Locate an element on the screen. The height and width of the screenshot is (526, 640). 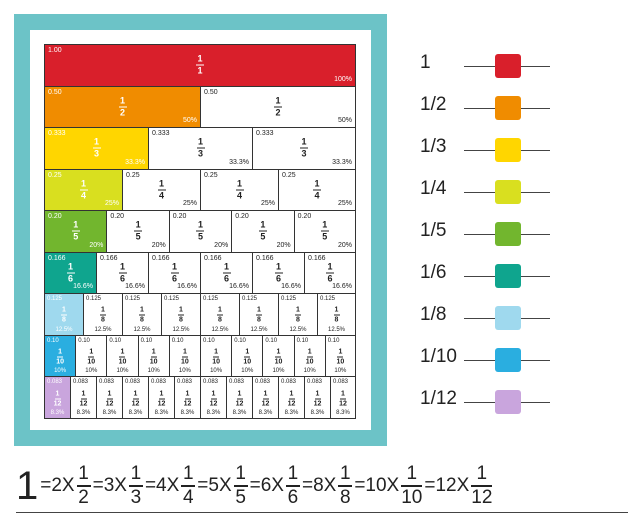
fraction-cell-1-10: 0.10 1 10 10% is located at coordinates (153, 356).